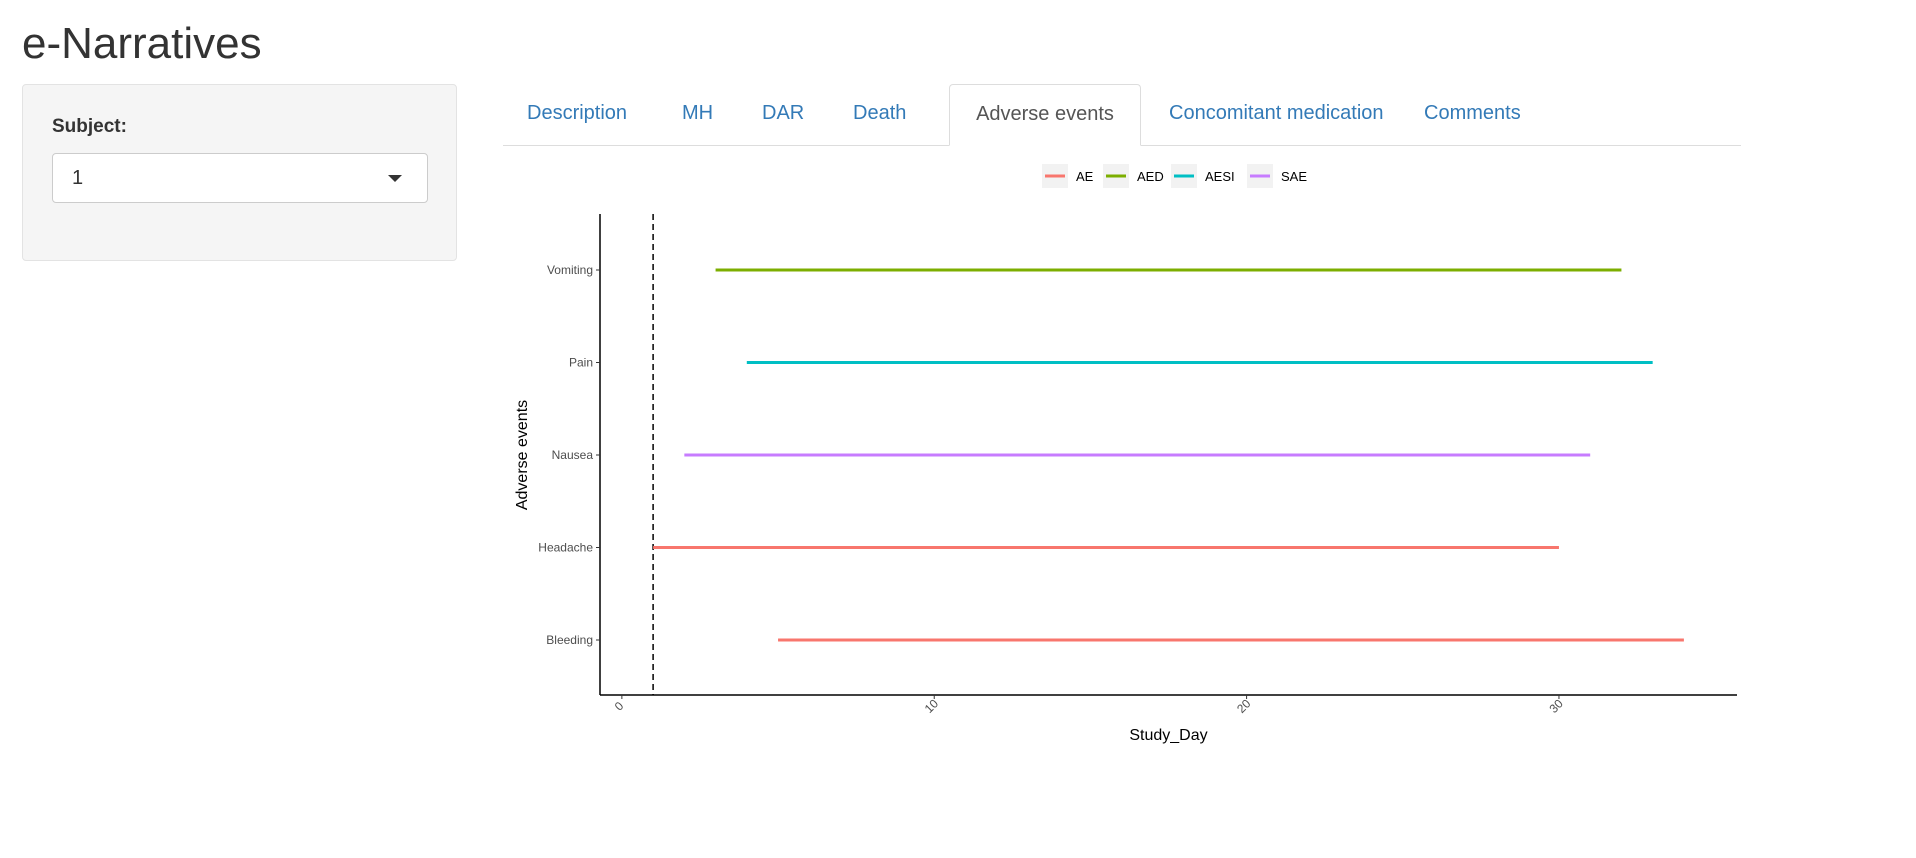 This screenshot has width=1916, height=858. Describe the element at coordinates (522, 455) in the screenshot. I see `y-axis-title: Adverse events` at that location.